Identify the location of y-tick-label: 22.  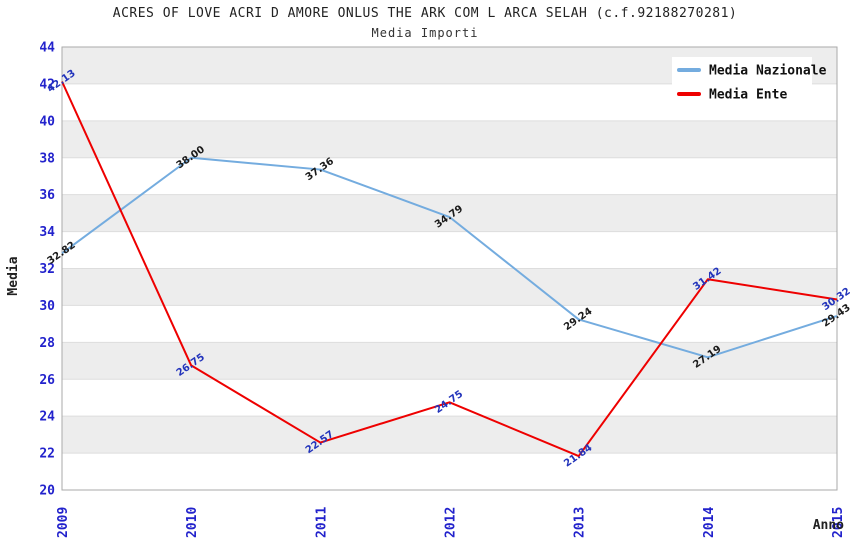
(47, 454).